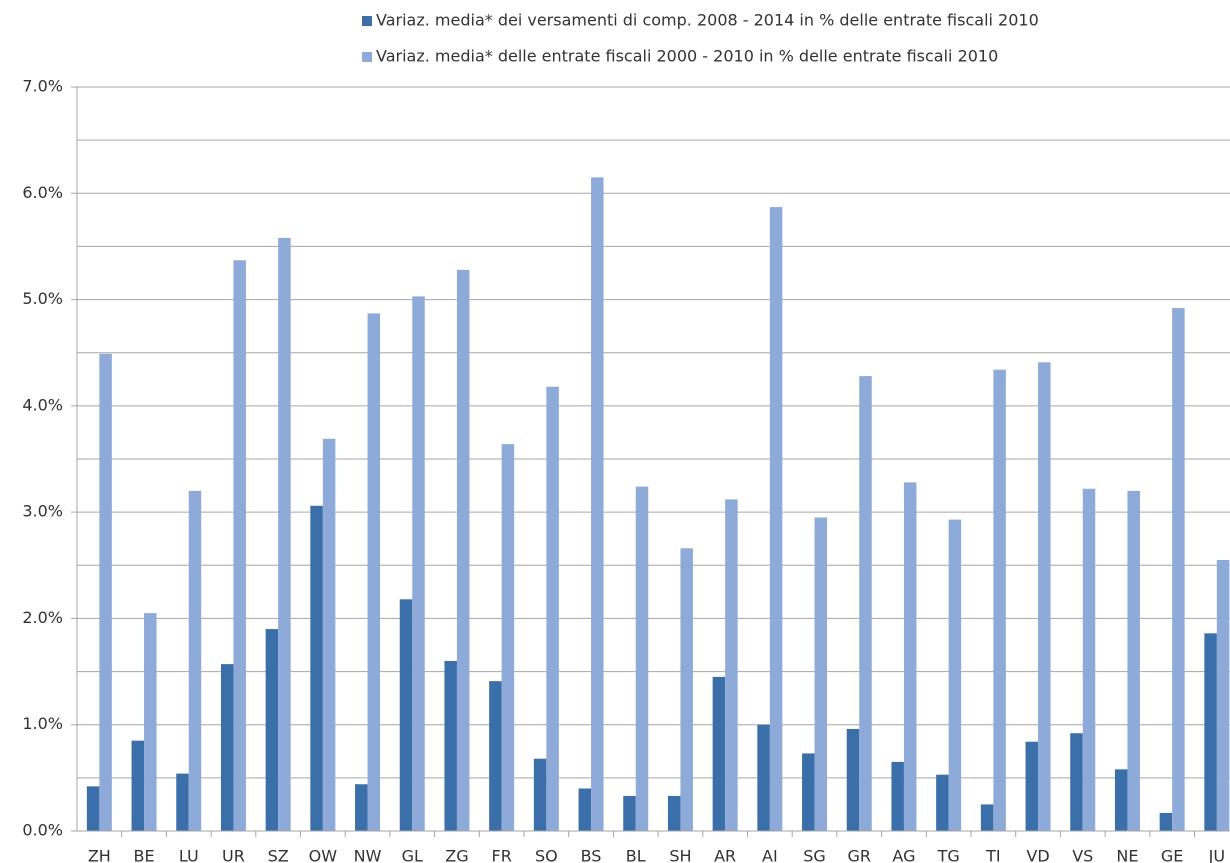  Describe the element at coordinates (323, 855) in the screenshot. I see `x-tick-label: OW` at that location.